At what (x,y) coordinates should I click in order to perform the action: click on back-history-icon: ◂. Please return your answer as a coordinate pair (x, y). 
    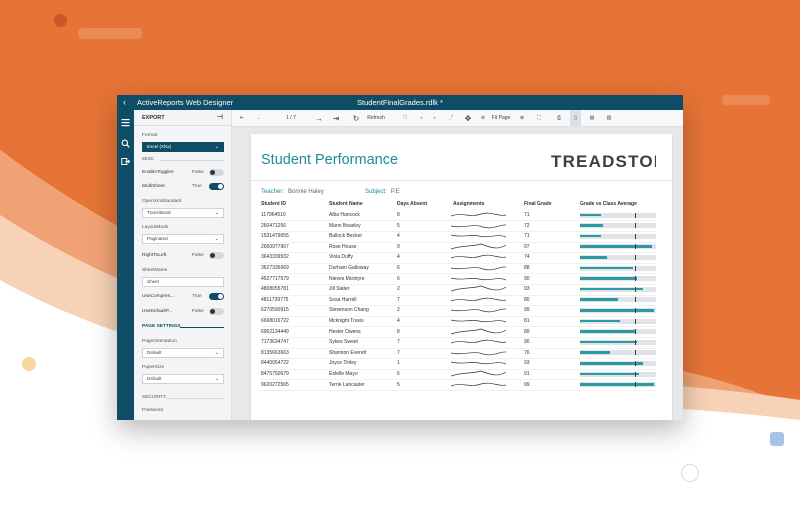
    Looking at the image, I should click on (421, 118).